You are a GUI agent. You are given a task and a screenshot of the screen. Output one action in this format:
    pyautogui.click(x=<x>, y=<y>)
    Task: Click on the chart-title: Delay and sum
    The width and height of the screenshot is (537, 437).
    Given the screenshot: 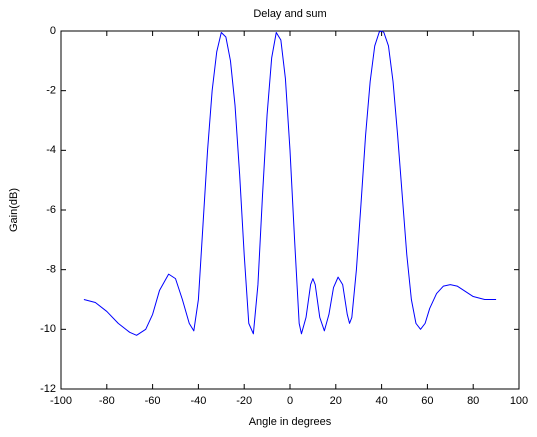 What is the action you would take?
    pyautogui.click(x=289, y=14)
    